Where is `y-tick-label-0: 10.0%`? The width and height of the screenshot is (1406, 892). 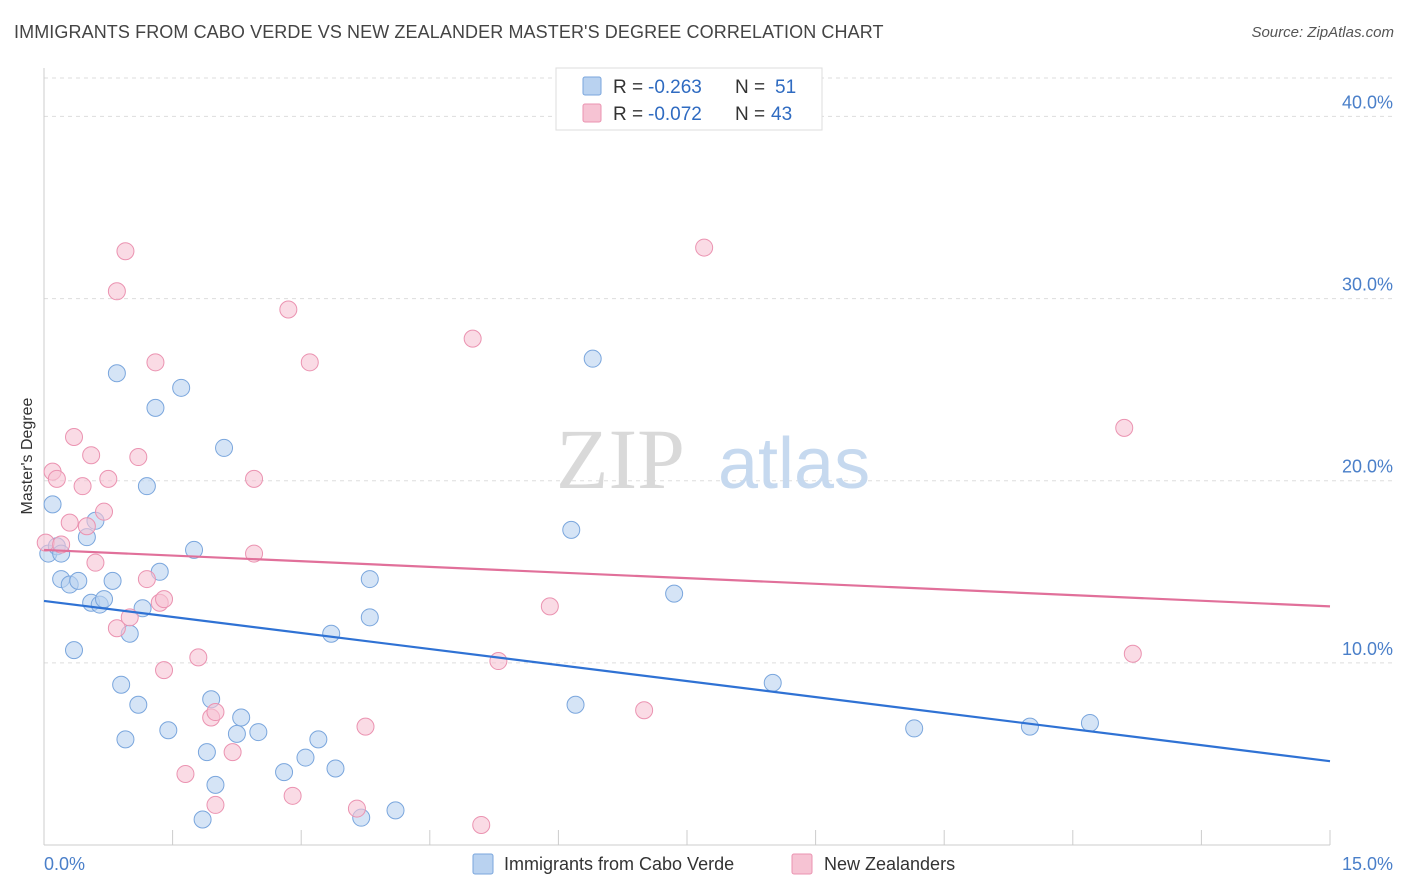
y-tick-label-0: 10.0% is located at coordinates (1367, 649).